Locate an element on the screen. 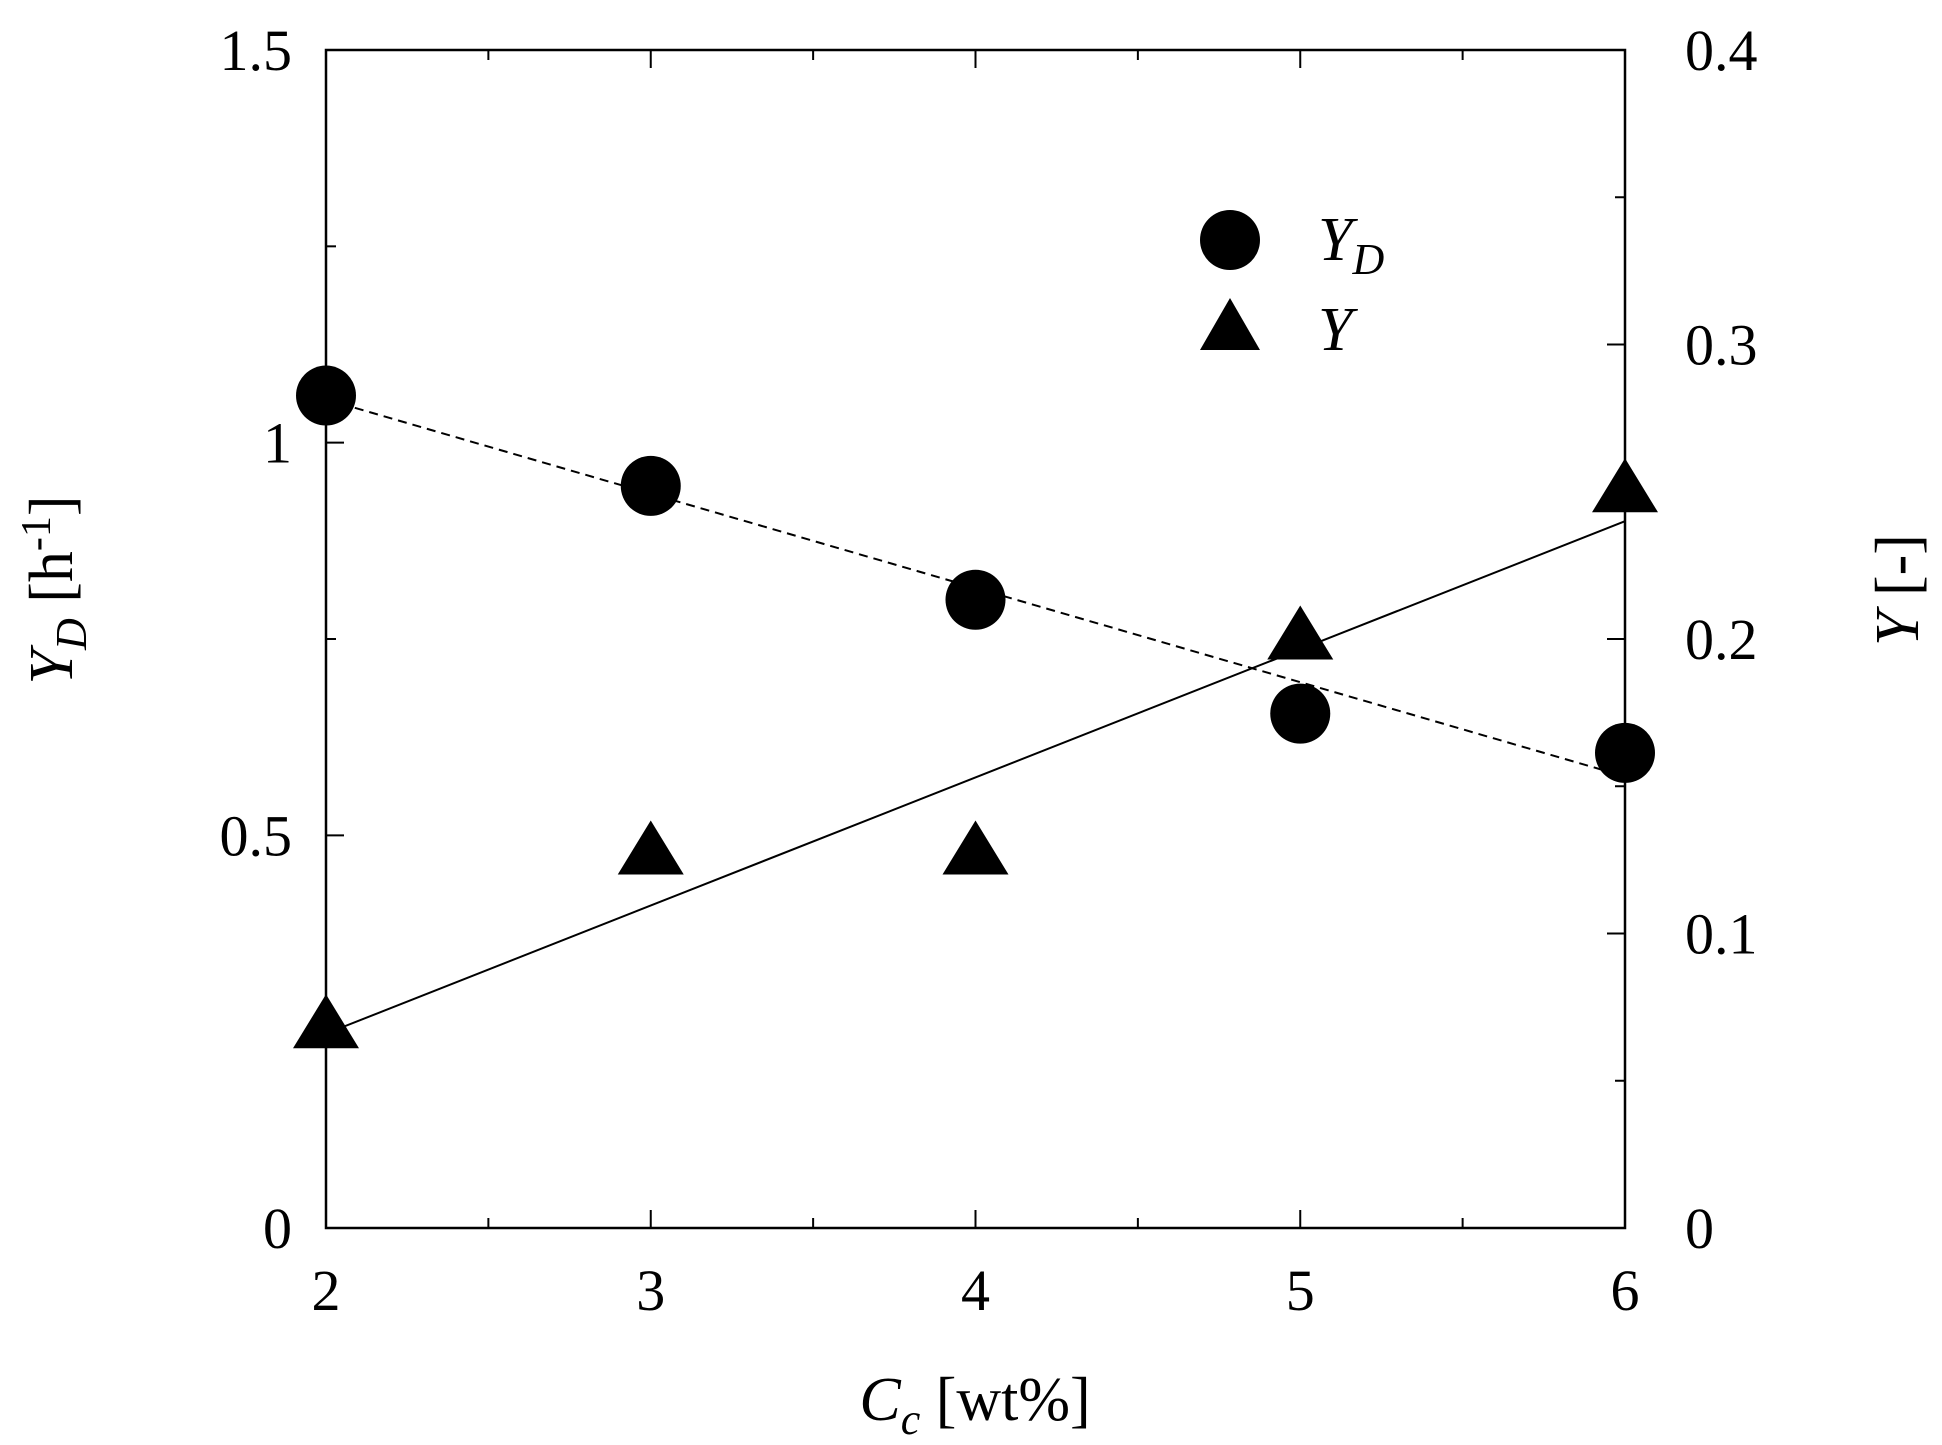 Image resolution: width=1942 pixels, height=1445 pixels. legend-label-yd: YD is located at coordinates (1351, 245).